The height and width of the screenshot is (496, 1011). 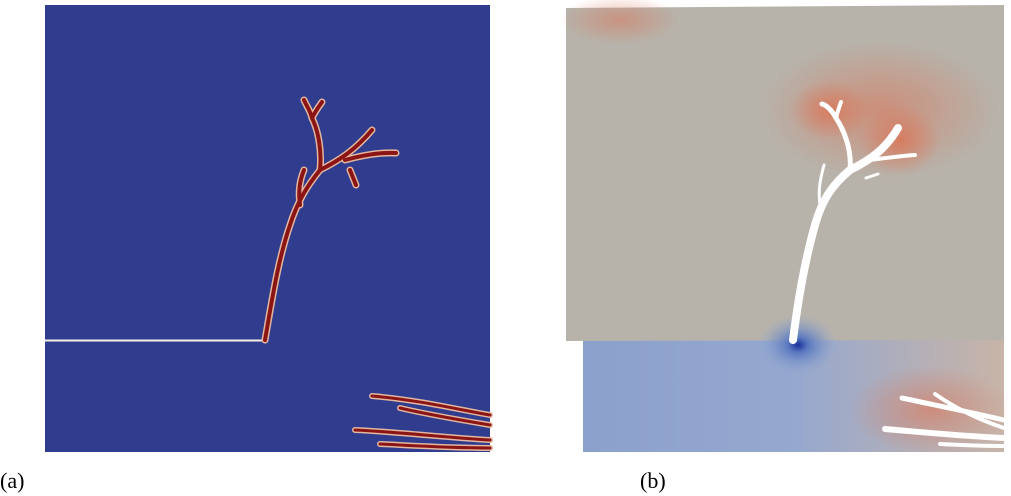 What do you see at coordinates (653, 480) in the screenshot?
I see `panel-label: (b)` at bounding box center [653, 480].